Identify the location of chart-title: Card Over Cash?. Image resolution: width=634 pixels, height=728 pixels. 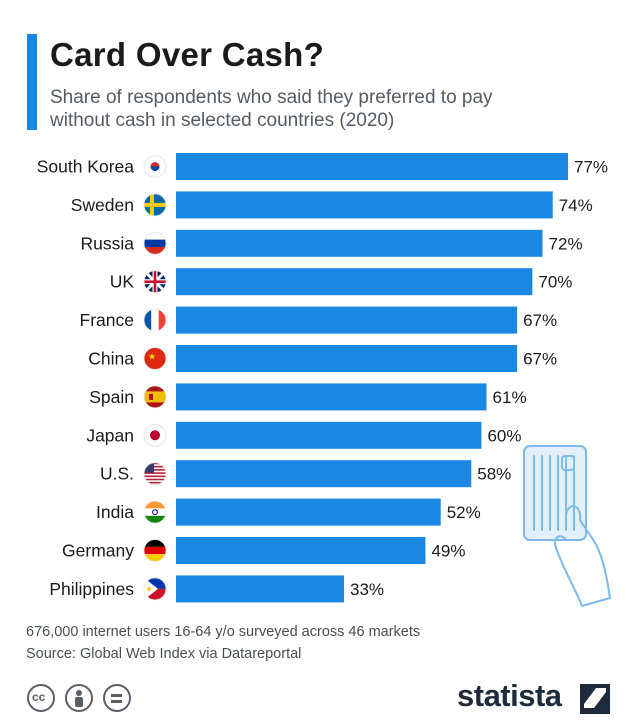
(187, 54).